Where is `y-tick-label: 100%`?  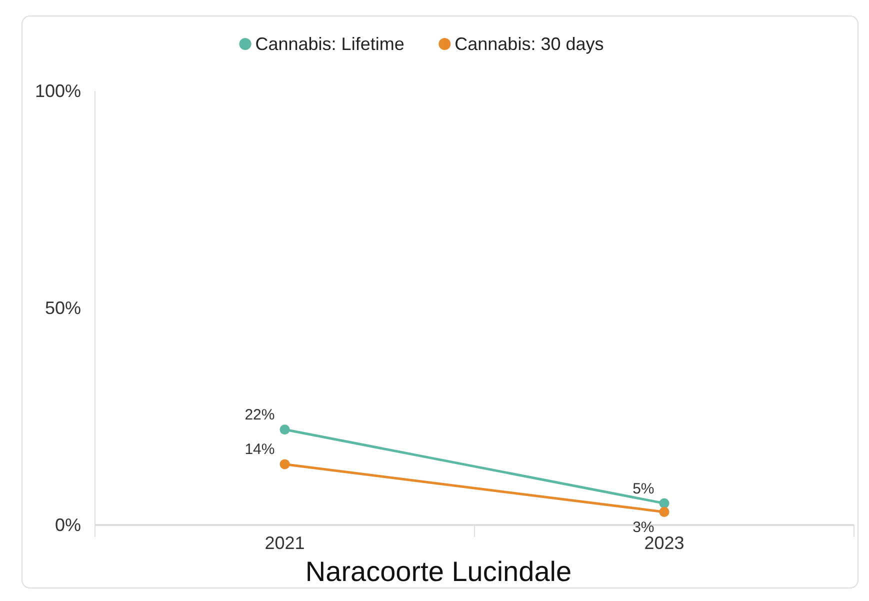
y-tick-label: 100% is located at coordinates (57, 91).